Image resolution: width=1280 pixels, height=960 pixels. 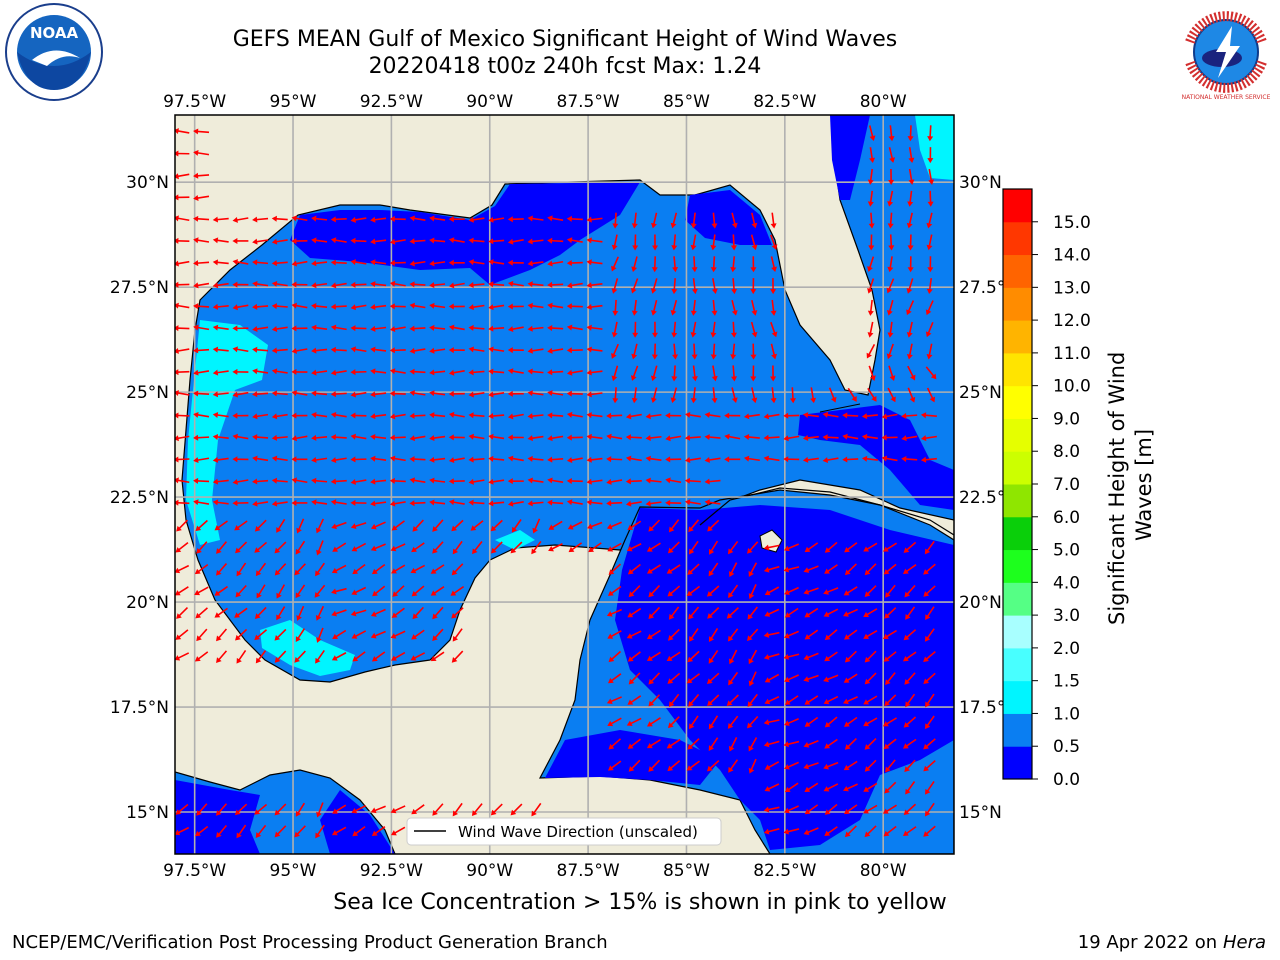 I want to click on colorbar-tick-label: 8.0, so click(x=1066, y=452).